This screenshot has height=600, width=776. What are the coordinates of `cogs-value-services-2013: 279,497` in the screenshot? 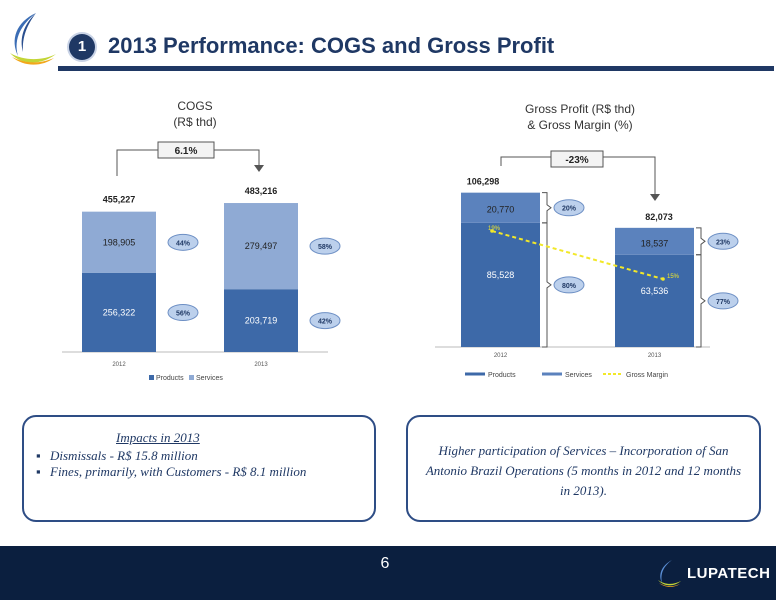 It's located at (261, 246).